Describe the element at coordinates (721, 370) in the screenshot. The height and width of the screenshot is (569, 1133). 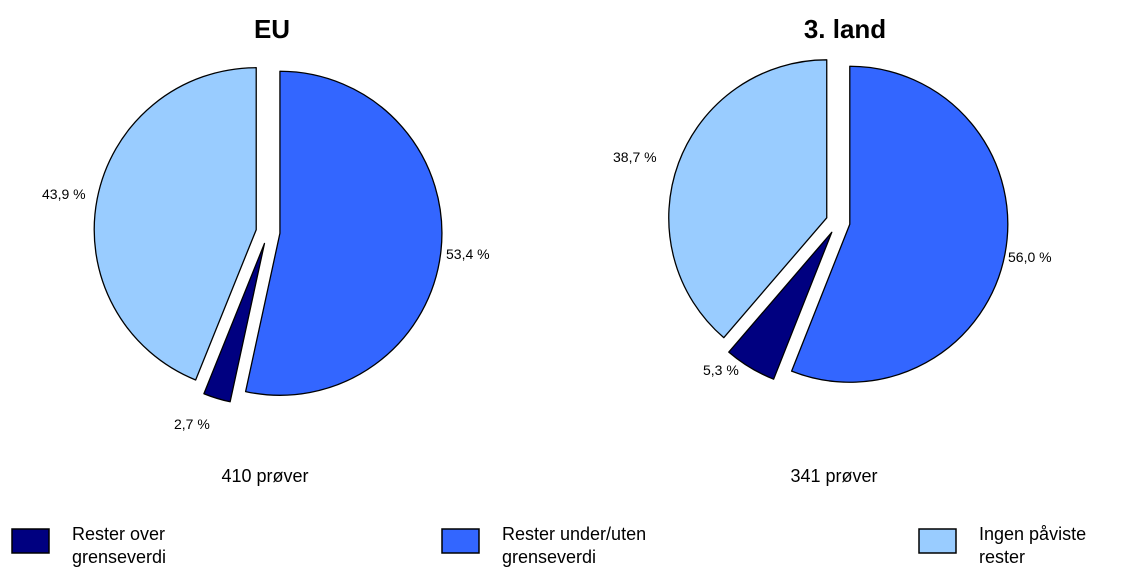
I see `slice-label-over: 5,3 %` at that location.